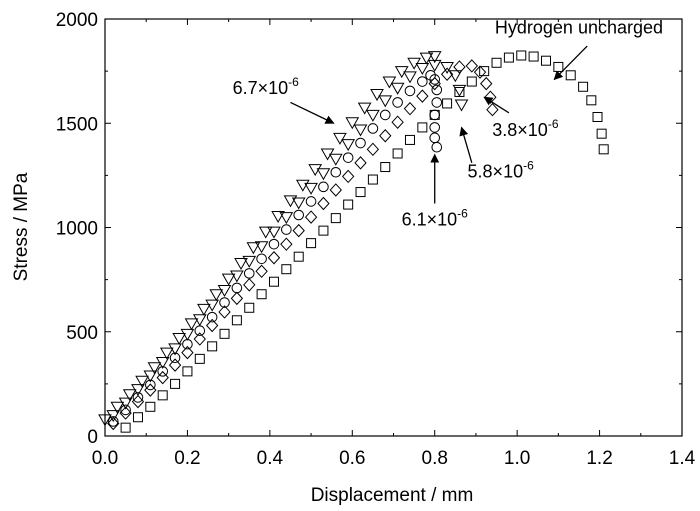  What do you see at coordinates (579, 28) in the screenshot?
I see `annotation-base: Hydrogen uncharged` at bounding box center [579, 28].